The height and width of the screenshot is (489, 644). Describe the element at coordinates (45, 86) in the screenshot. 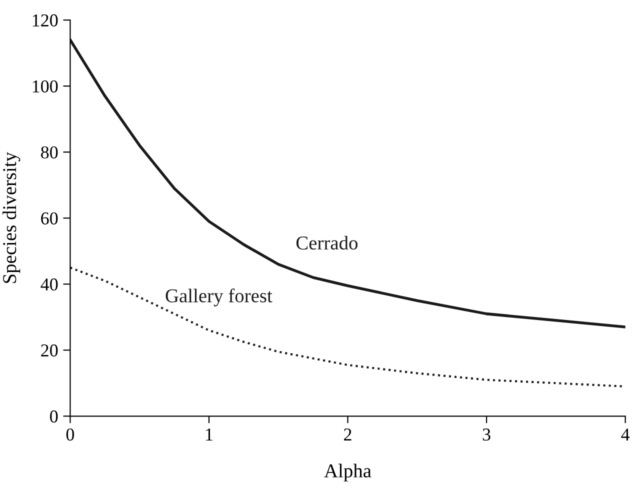

I see `y-tick-label: 100` at that location.